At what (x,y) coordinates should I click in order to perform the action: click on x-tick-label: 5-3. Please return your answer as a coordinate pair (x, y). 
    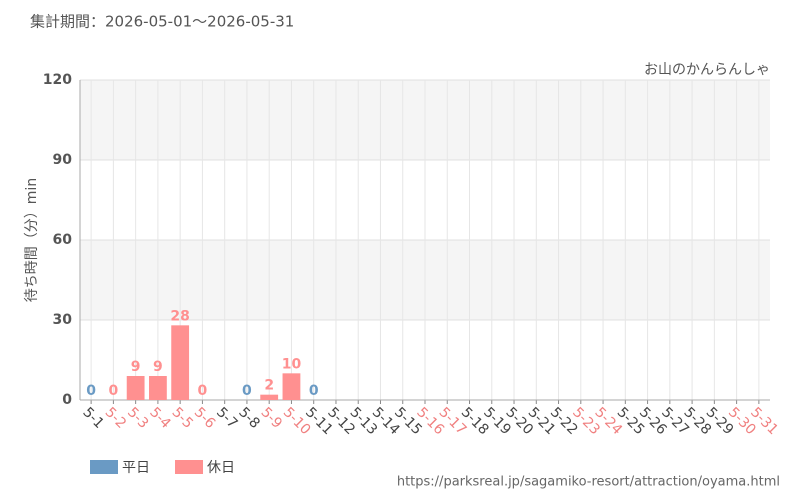
    Looking at the image, I should click on (137, 417).